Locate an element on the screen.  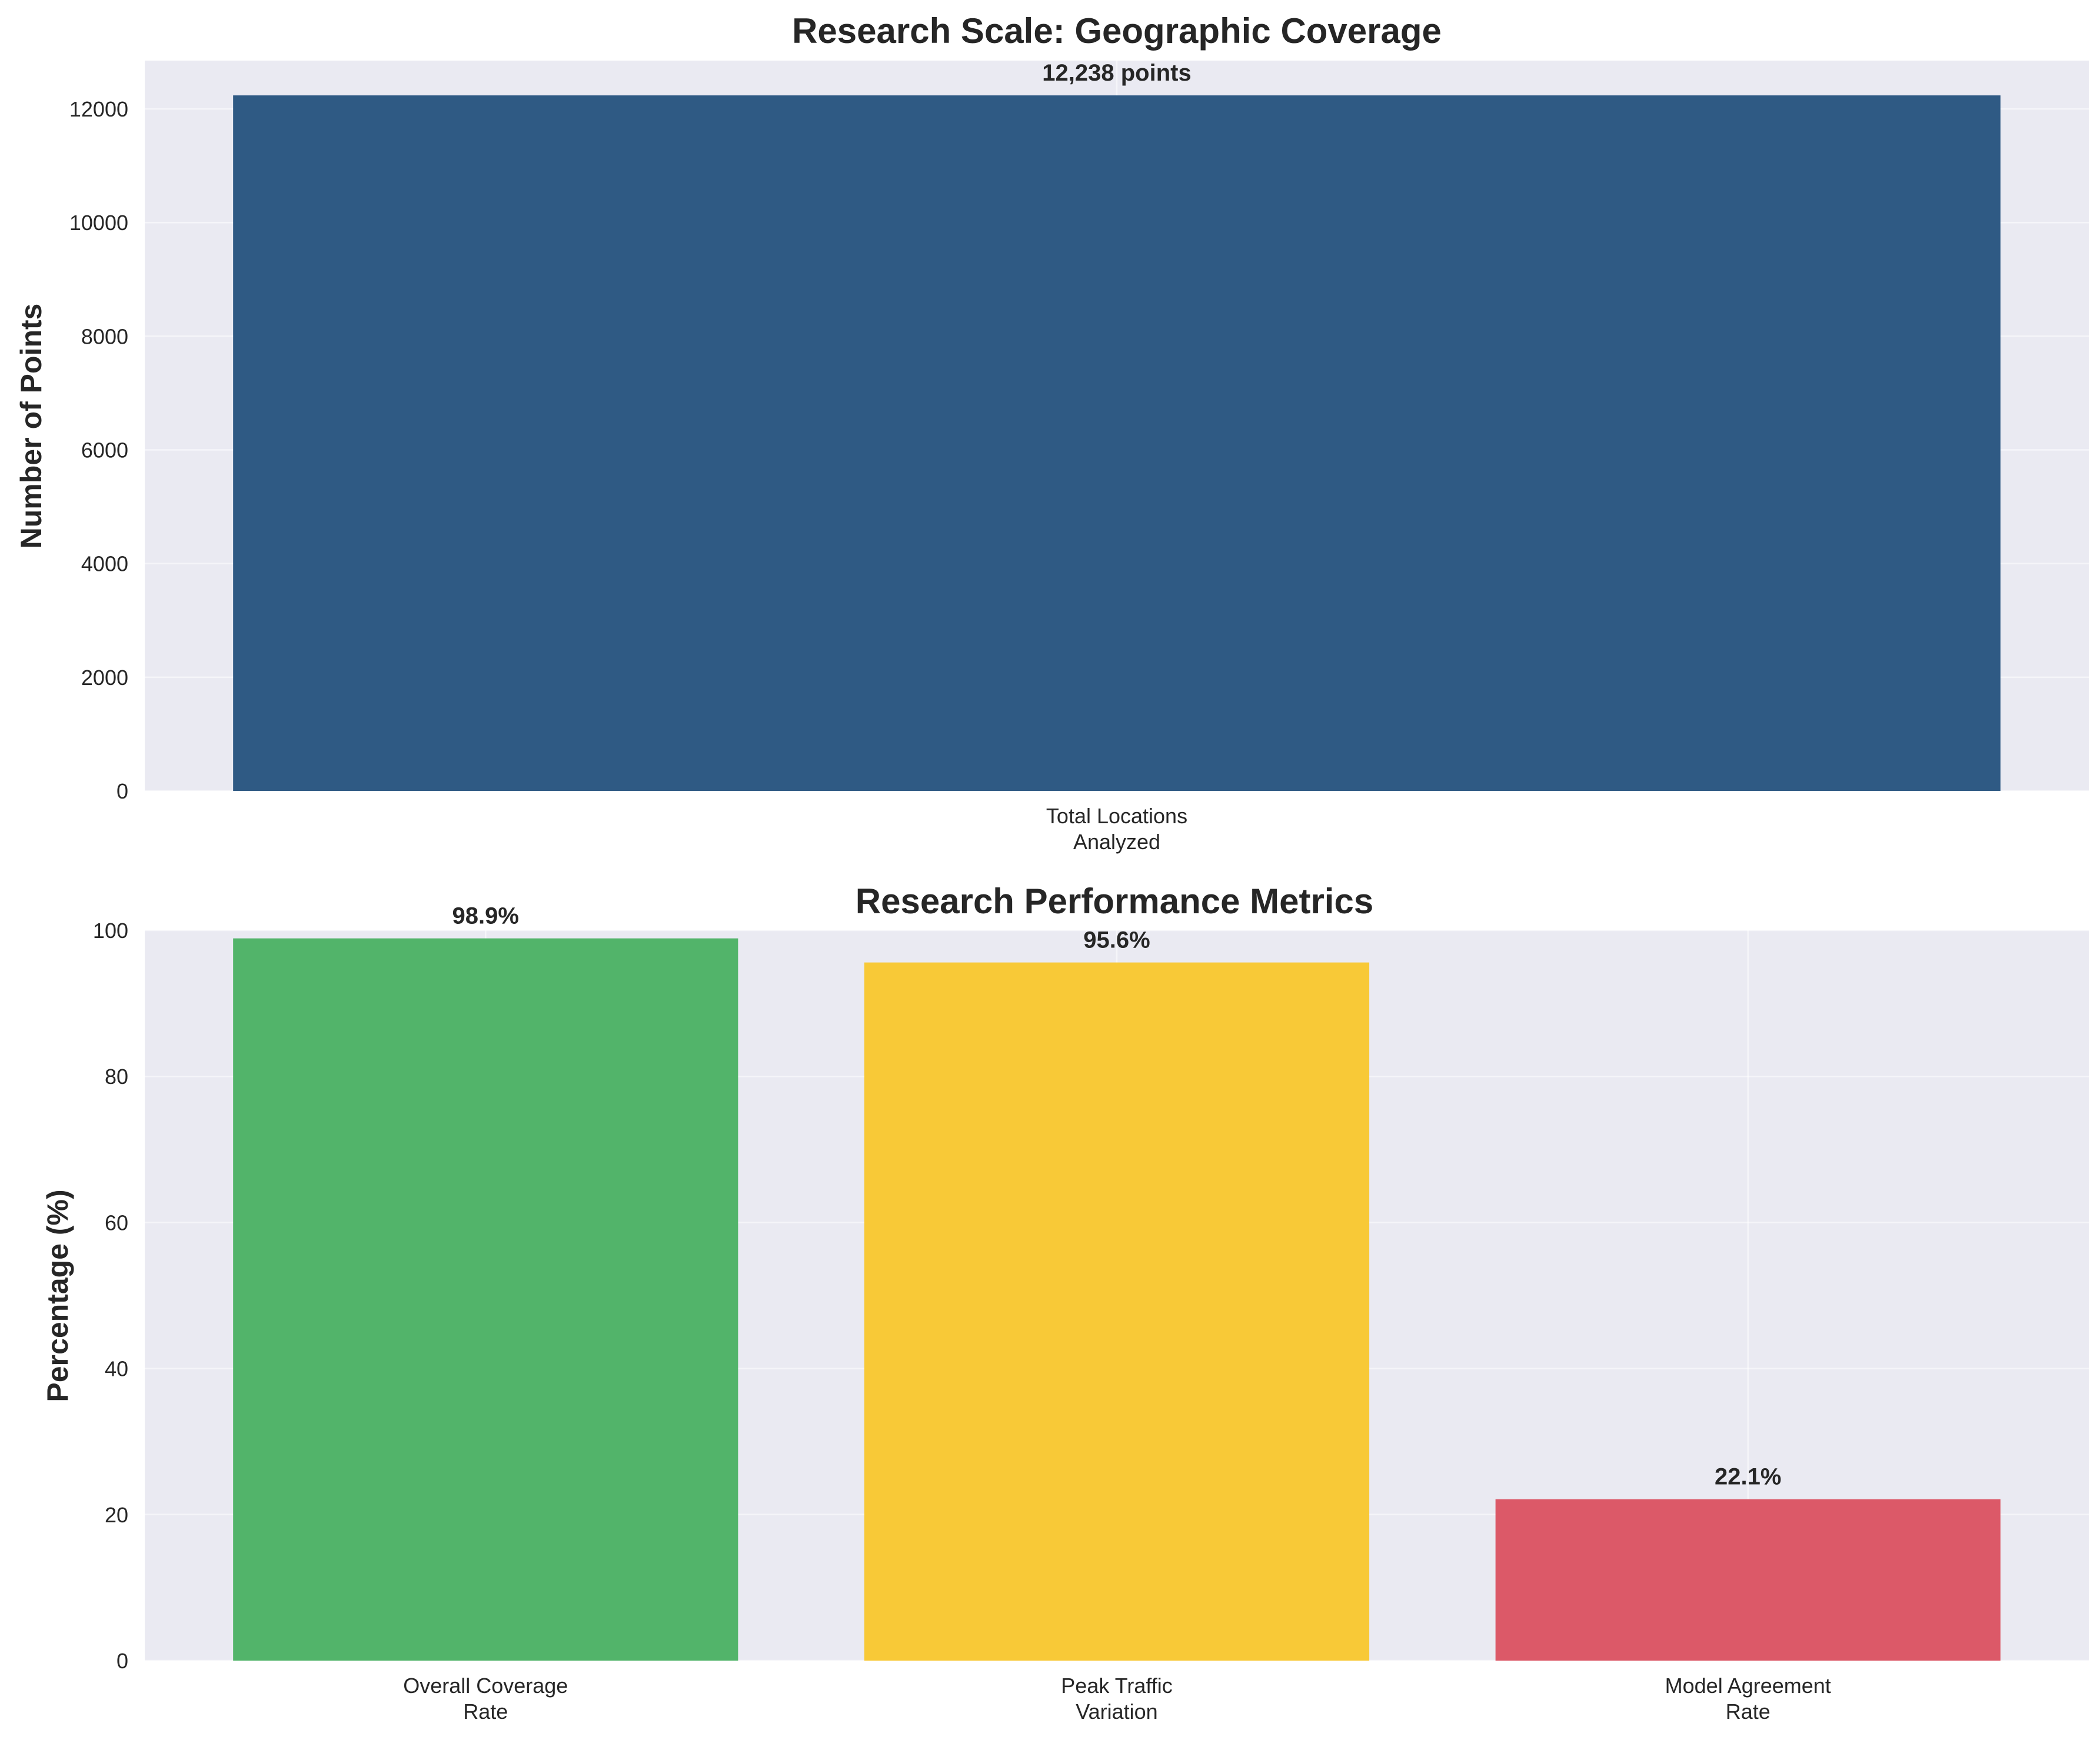
y-tick-label: 12000 is located at coordinates (98, 109).